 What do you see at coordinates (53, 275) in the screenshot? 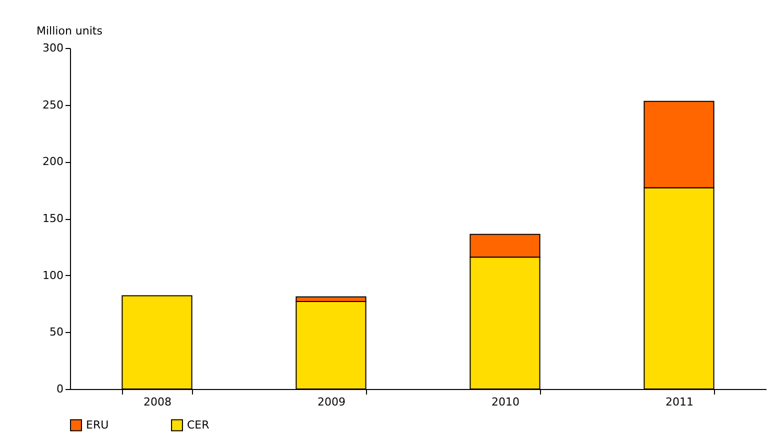
I see `y-tick-label: 100` at bounding box center [53, 275].